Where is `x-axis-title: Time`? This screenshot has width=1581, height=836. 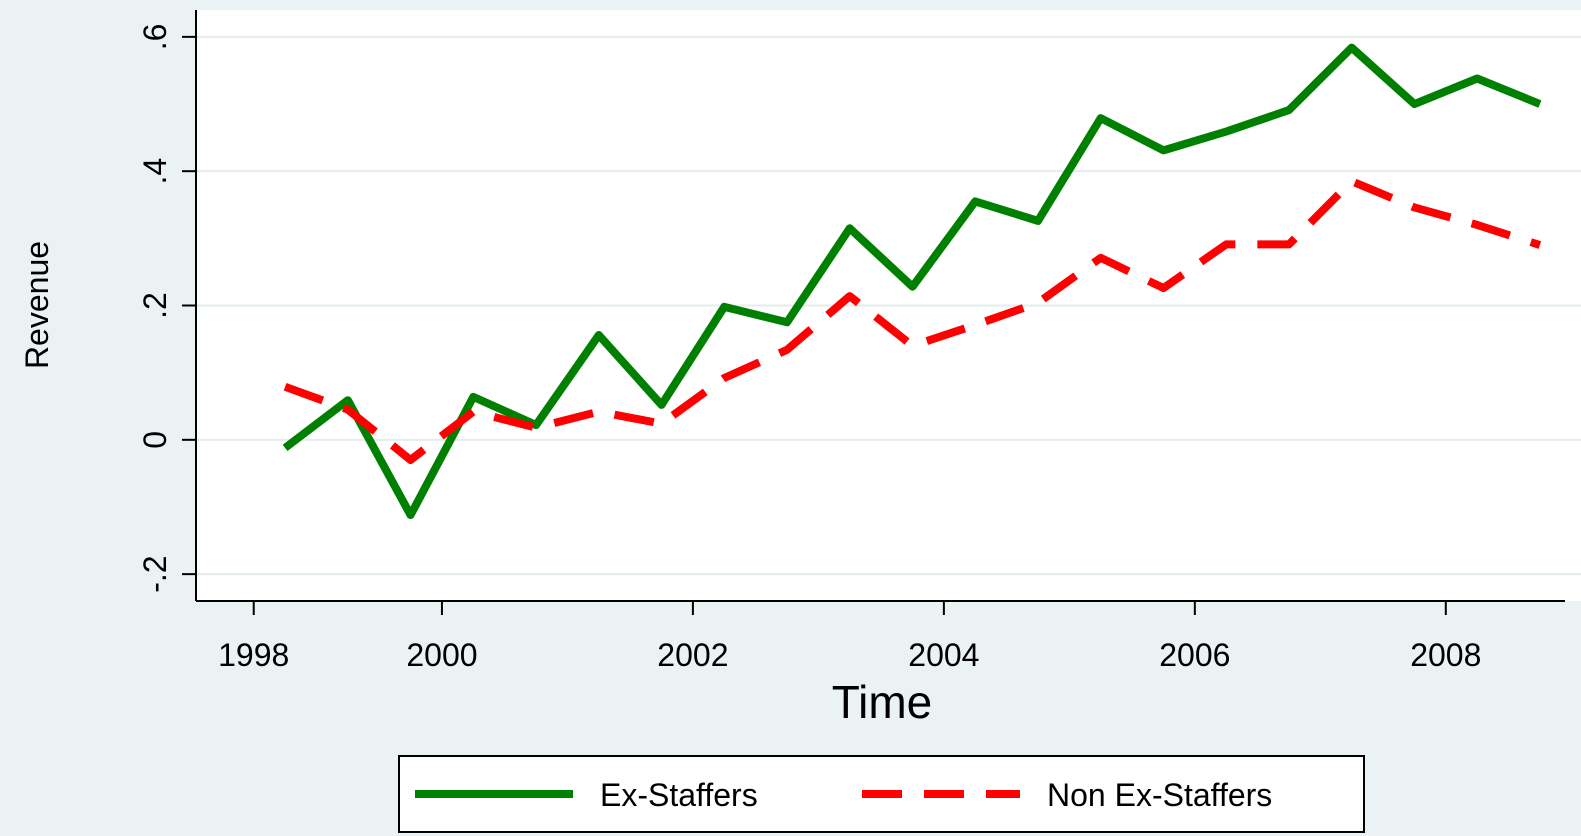 x-axis-title: Time is located at coordinates (882, 702).